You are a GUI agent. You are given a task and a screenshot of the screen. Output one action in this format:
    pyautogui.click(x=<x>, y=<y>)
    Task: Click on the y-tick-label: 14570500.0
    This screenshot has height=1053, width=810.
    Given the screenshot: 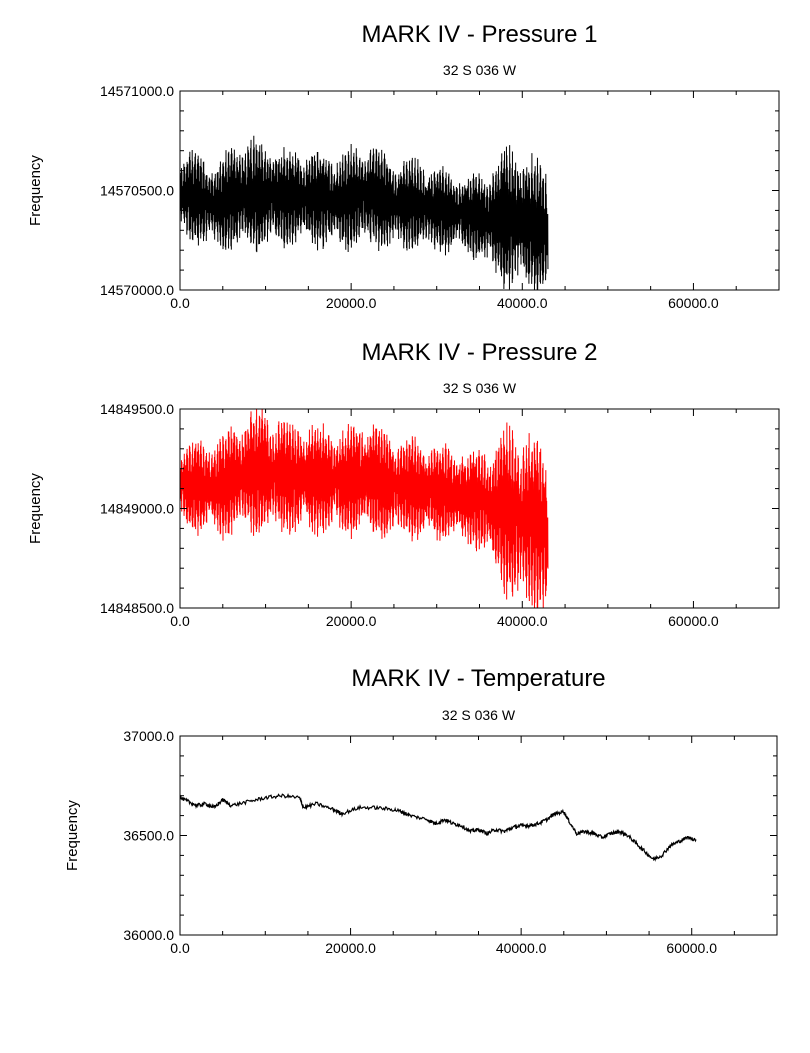 What is the action you would take?
    pyautogui.click(x=137, y=191)
    